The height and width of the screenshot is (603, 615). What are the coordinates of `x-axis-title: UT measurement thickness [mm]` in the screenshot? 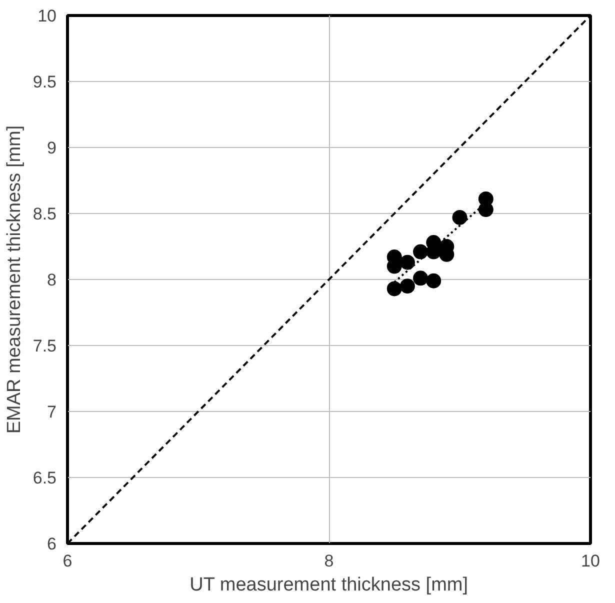 It's located at (329, 585).